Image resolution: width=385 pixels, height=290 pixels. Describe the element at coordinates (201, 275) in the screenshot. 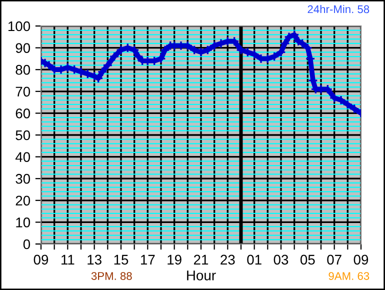

I see `x-axis-title: Hour` at that location.